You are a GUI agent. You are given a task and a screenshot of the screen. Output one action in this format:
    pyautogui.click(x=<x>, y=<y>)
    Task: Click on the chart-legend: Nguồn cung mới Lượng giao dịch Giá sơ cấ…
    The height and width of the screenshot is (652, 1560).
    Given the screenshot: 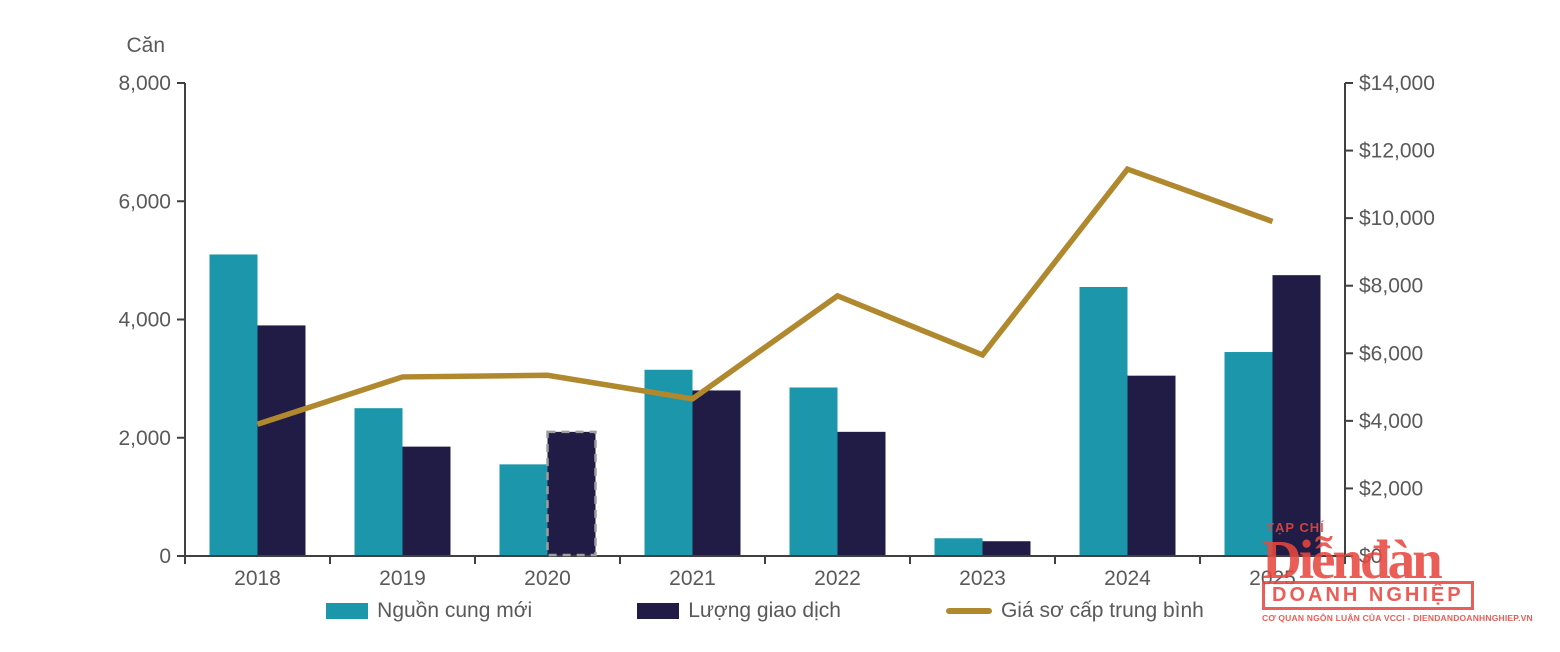 What is the action you would take?
    pyautogui.click(x=765, y=611)
    